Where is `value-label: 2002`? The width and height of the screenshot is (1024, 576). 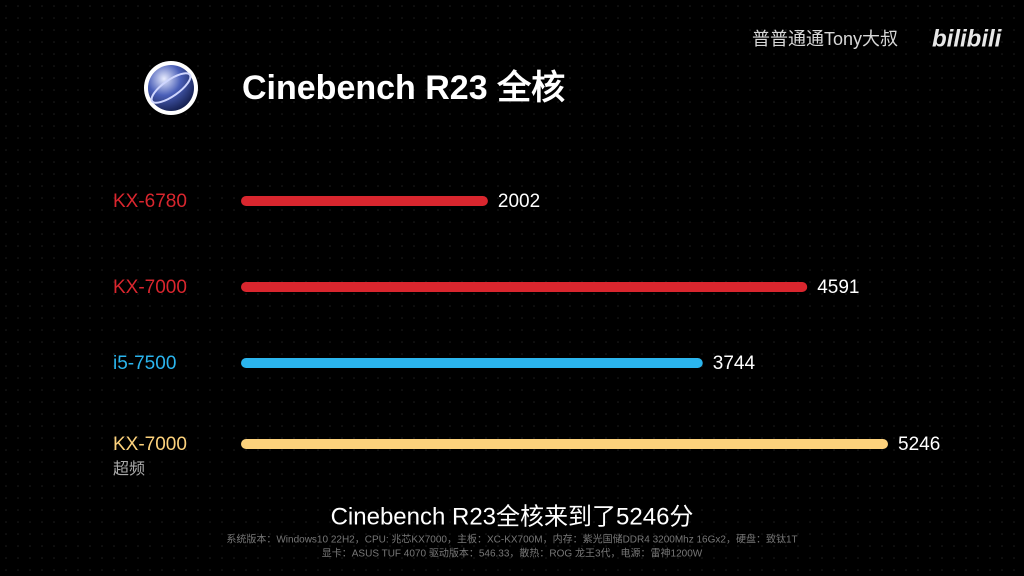
value-label: 2002 is located at coordinates (519, 201).